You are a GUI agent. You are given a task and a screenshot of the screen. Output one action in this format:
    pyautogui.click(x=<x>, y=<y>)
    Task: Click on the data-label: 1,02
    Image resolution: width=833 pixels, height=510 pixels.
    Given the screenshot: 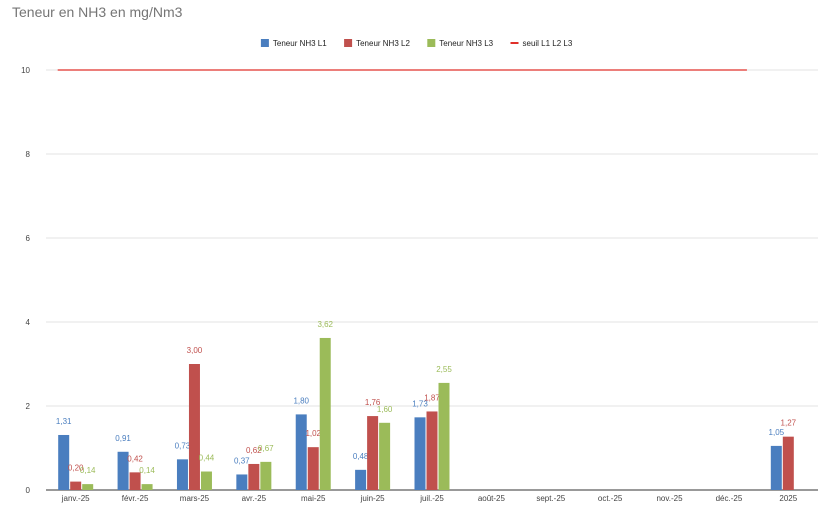 What is the action you would take?
    pyautogui.click(x=313, y=433)
    